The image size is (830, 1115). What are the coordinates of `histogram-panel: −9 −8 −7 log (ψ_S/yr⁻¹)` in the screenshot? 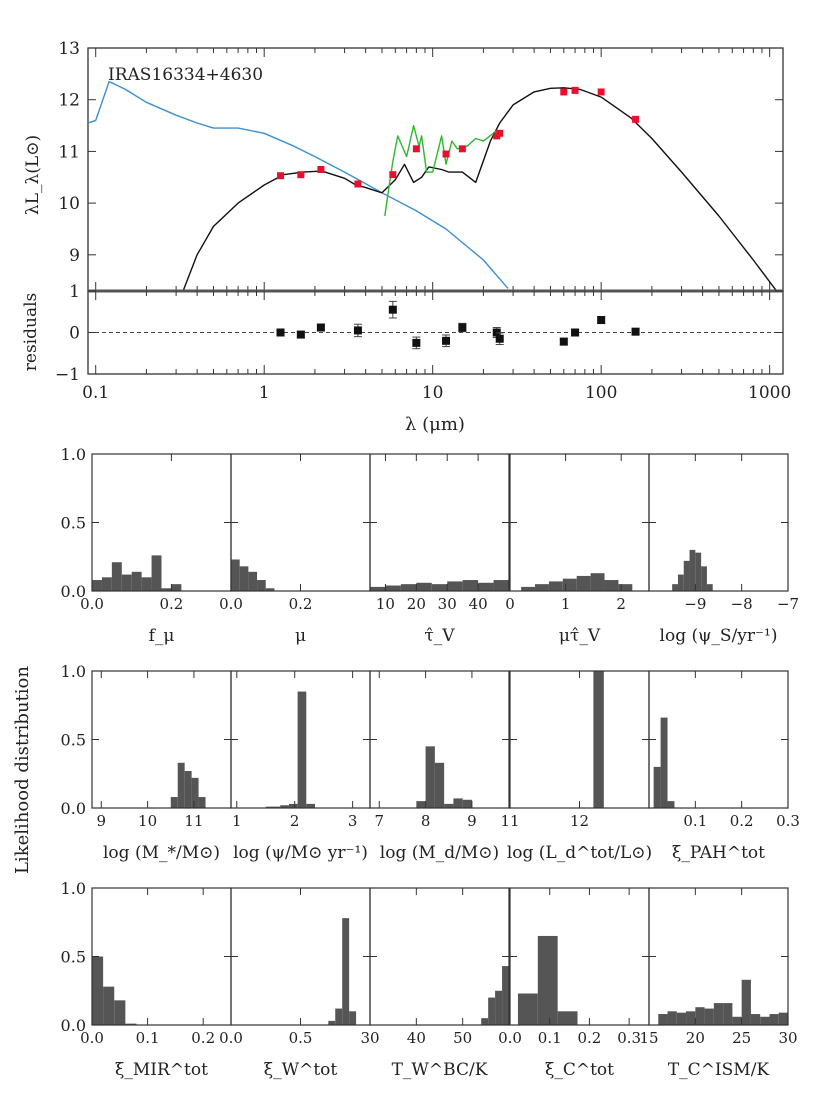 It's located at (723, 549).